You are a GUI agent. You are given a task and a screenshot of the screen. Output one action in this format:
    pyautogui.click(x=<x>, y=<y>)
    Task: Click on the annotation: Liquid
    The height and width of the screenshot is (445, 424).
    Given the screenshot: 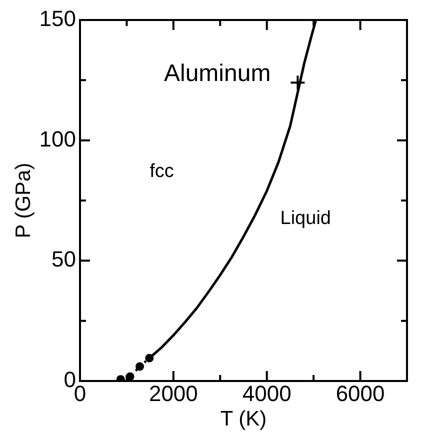 What is the action you would take?
    pyautogui.click(x=305, y=218)
    